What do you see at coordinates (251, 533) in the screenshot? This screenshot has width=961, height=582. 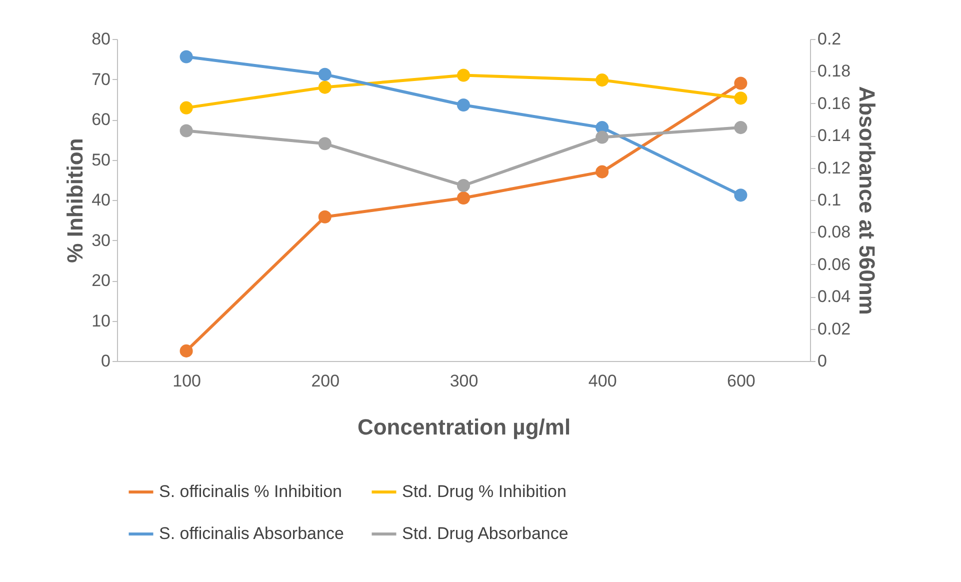 I see `legend-label: S. officinalis Absorbance` at bounding box center [251, 533].